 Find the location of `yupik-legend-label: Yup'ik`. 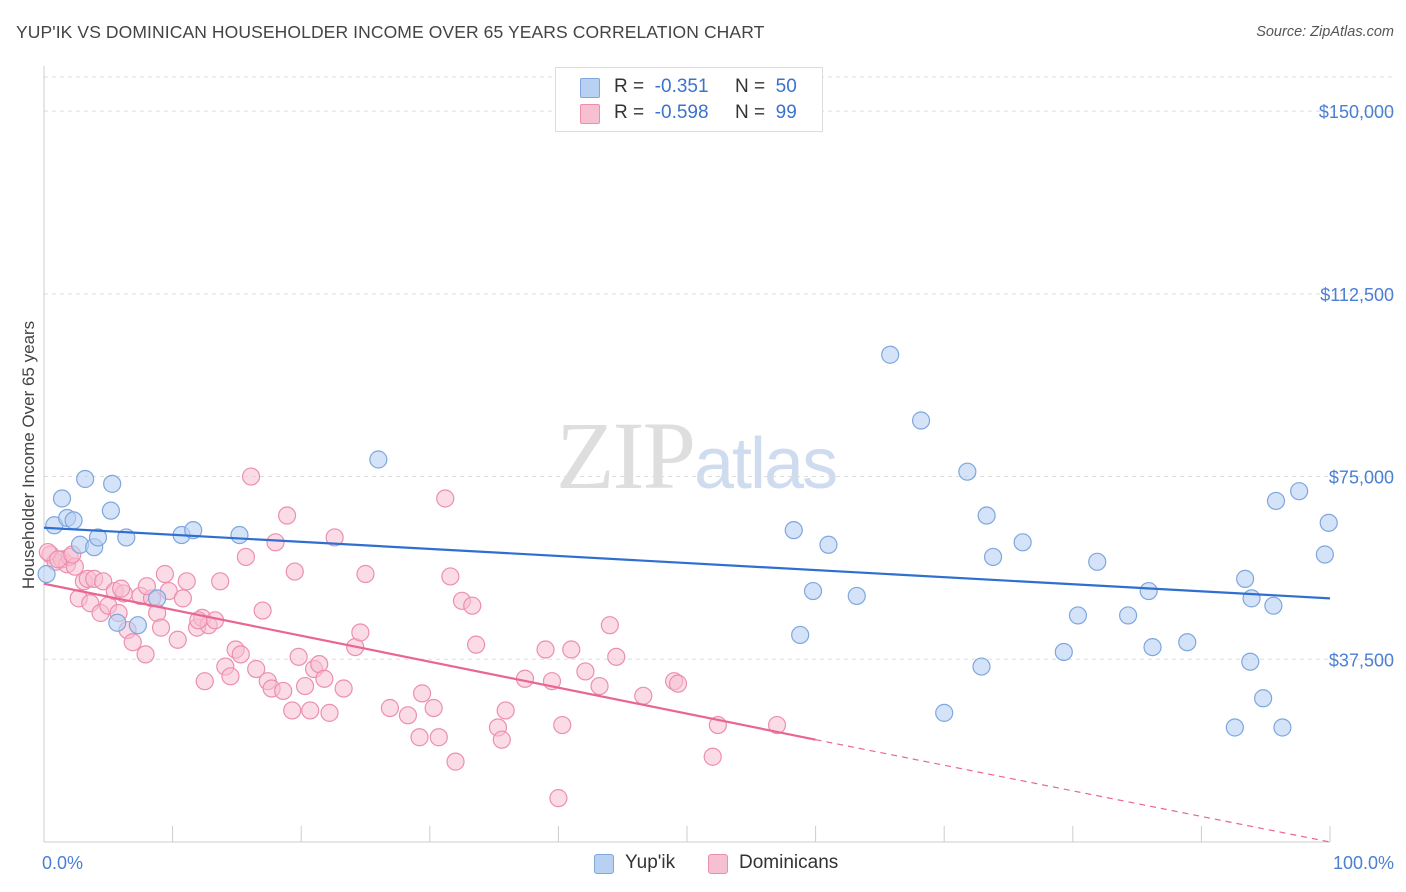

yupik-legend-label: Yup'ik is located at coordinates (650, 862).